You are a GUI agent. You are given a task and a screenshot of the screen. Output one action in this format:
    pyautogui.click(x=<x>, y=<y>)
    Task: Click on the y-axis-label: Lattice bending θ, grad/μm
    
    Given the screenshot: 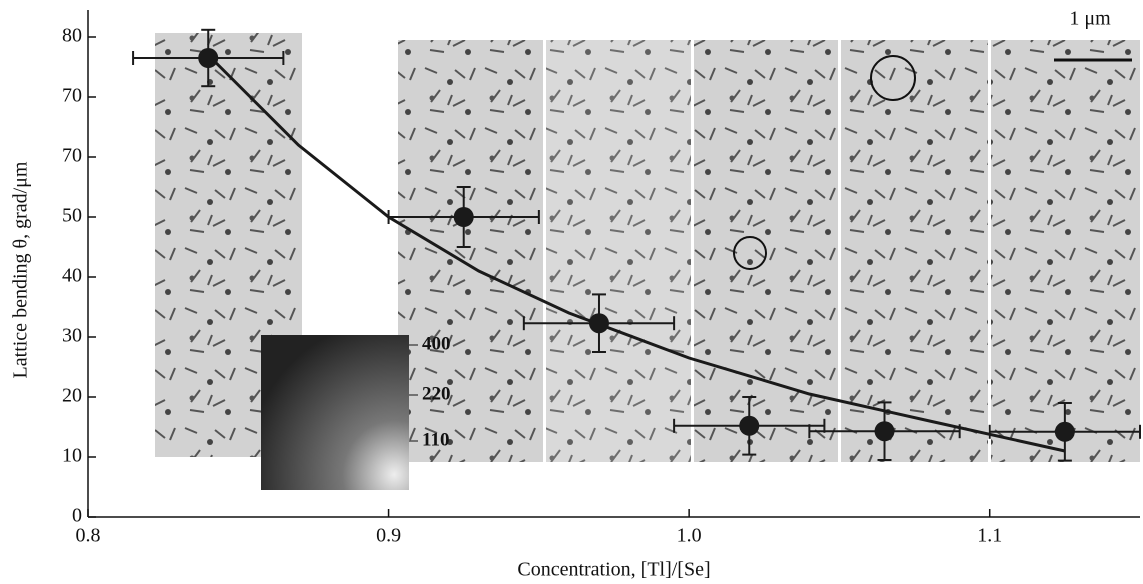 What is the action you would take?
    pyautogui.click(x=21, y=269)
    